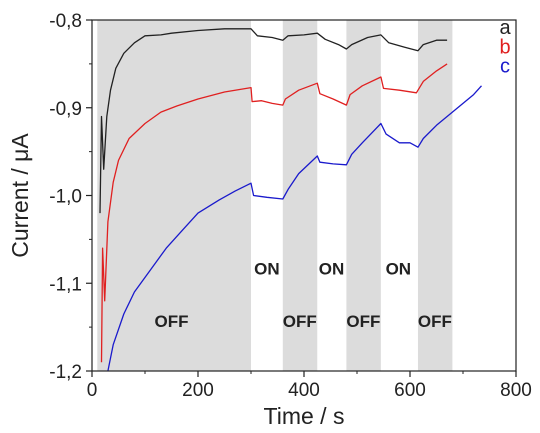 This screenshot has height=433, width=540. I want to click on y-tick-label: -0,8, so click(65, 21).